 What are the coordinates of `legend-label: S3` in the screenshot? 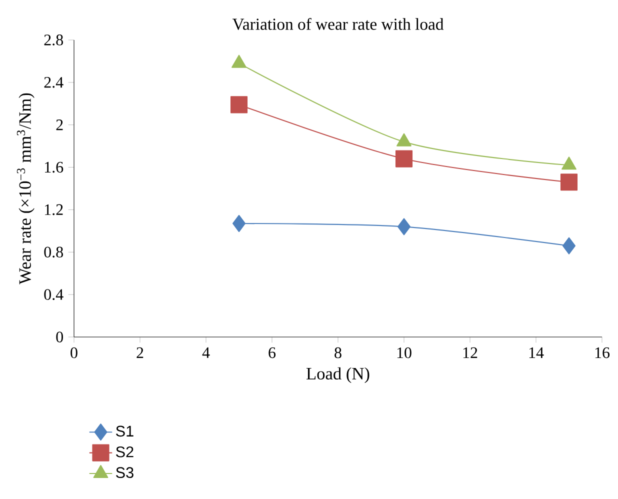 It's located at (125, 472).